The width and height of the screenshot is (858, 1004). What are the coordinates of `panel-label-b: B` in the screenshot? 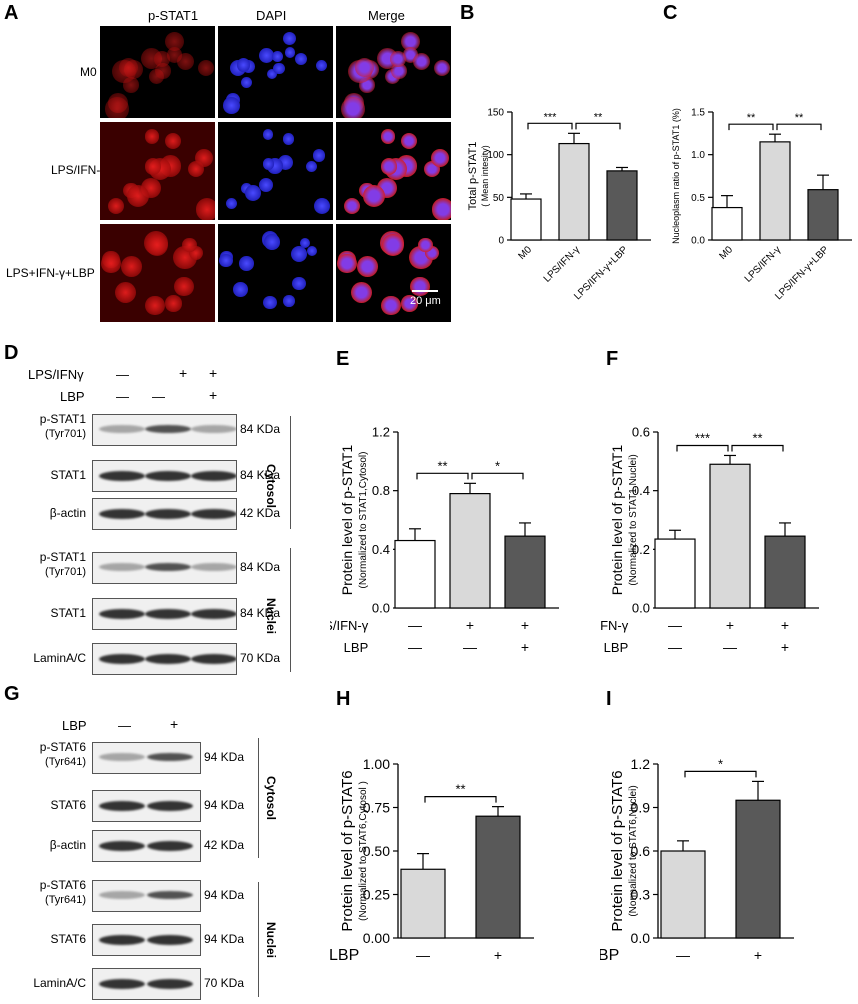 It's located at (467, 13).